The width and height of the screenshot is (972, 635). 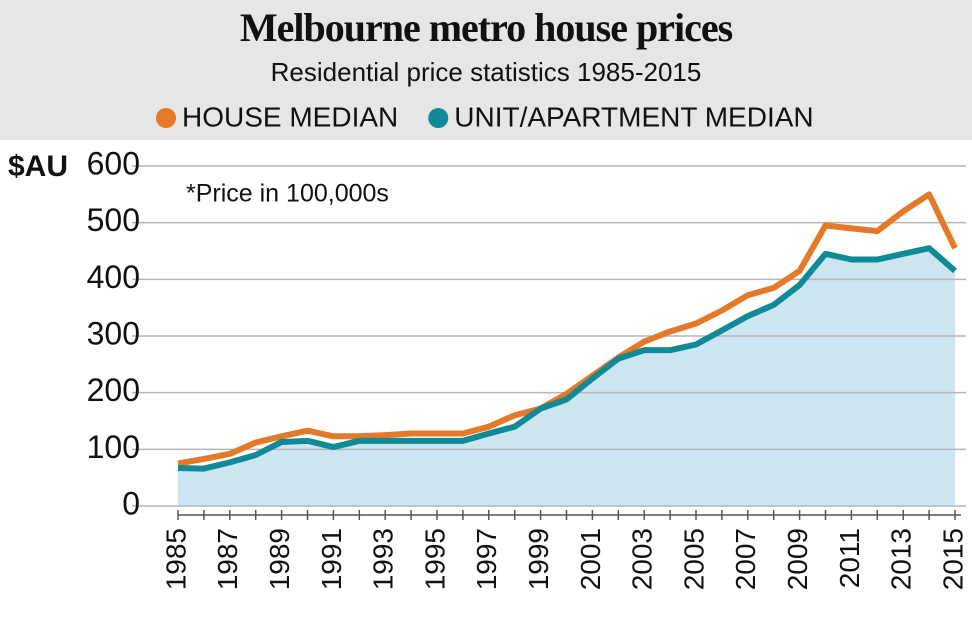 What do you see at coordinates (131, 503) in the screenshot?
I see `y-tick-label: 0` at bounding box center [131, 503].